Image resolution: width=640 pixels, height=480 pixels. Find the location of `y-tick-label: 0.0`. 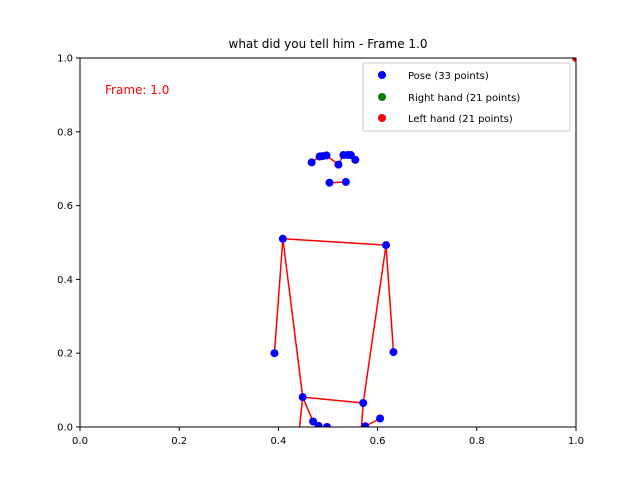

y-tick-label: 0.0 is located at coordinates (65, 428).